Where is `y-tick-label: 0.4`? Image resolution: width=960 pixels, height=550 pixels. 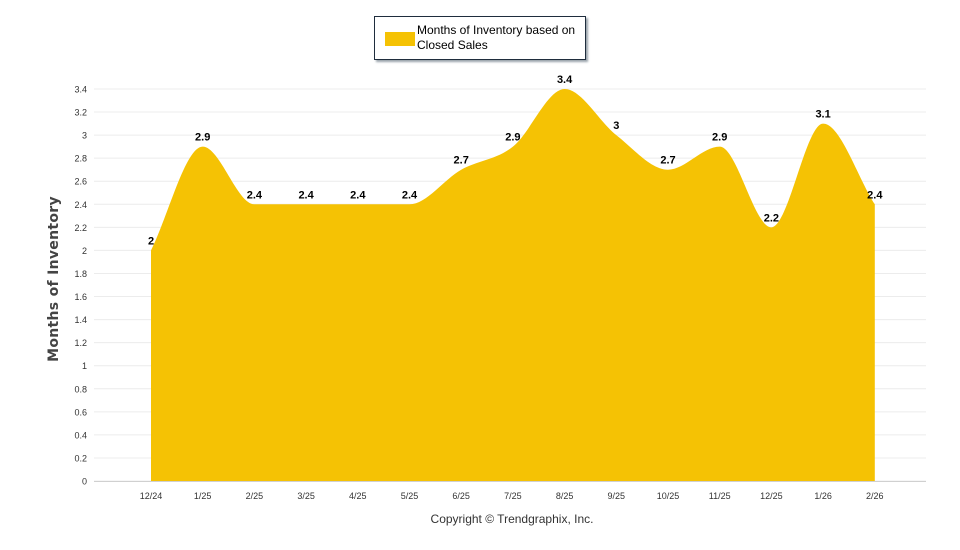 y-tick-label: 0.4 is located at coordinates (80, 435).